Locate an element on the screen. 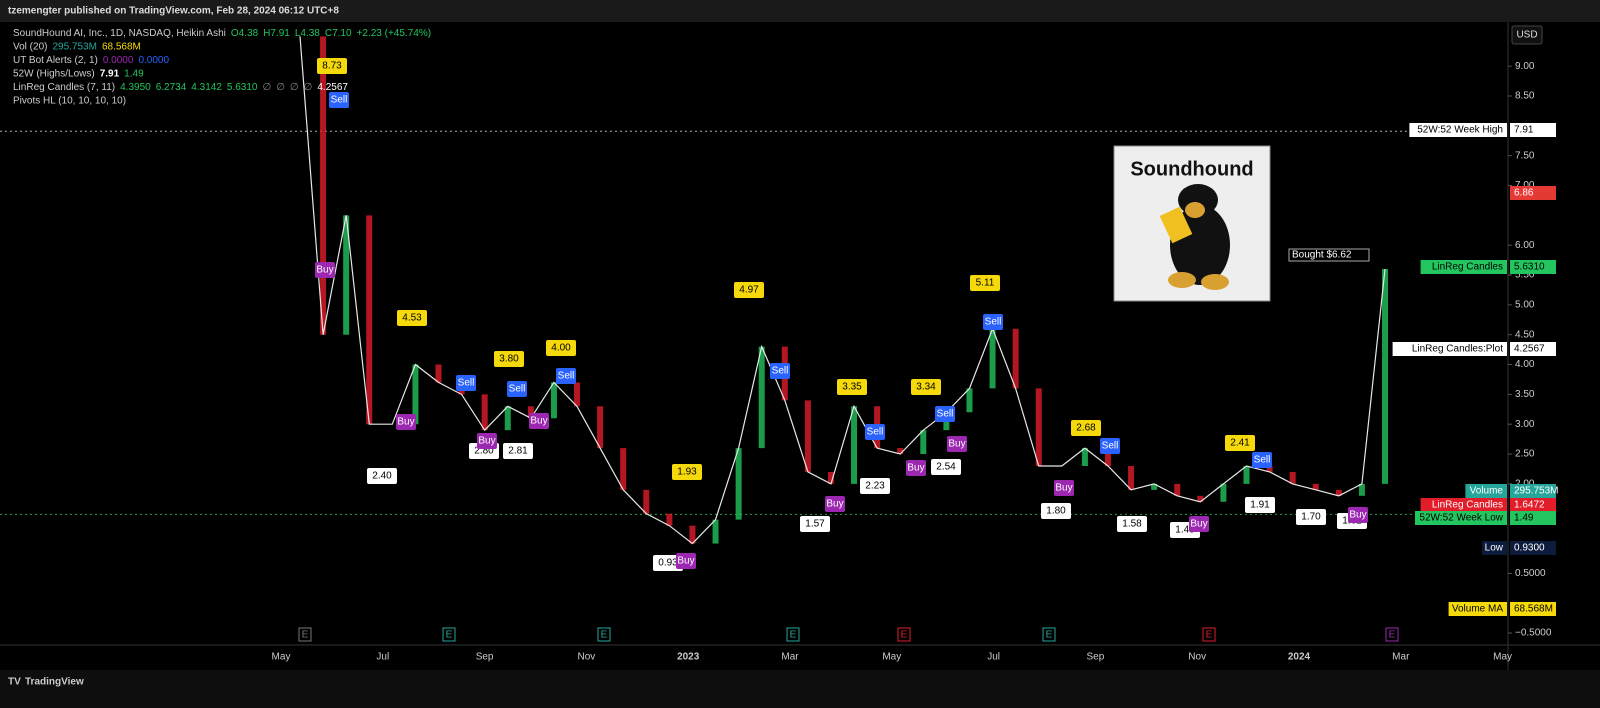 The image size is (1600, 708). pivot-high: 4.97 is located at coordinates (749, 290).